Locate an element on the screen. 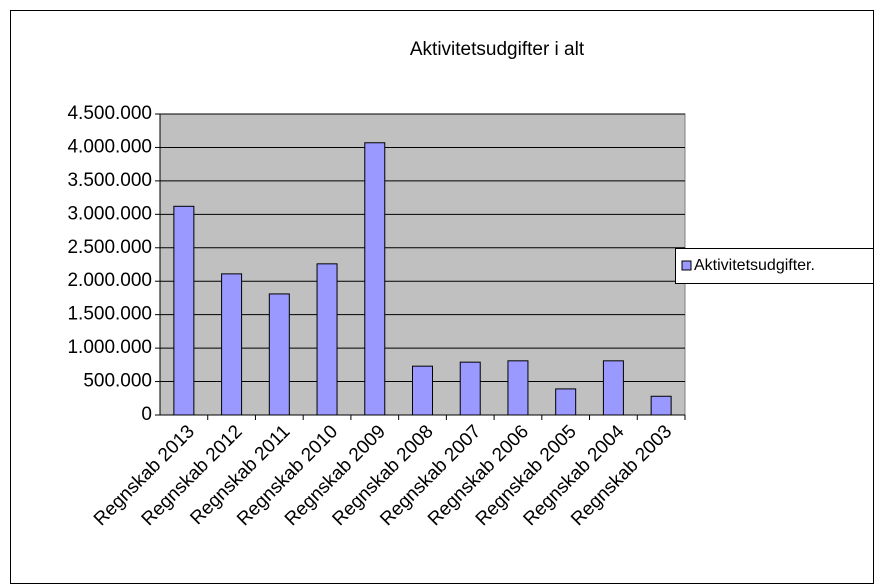 The image size is (875, 585). legend-label: Aktivitetsudgifter. is located at coordinates (754, 265).